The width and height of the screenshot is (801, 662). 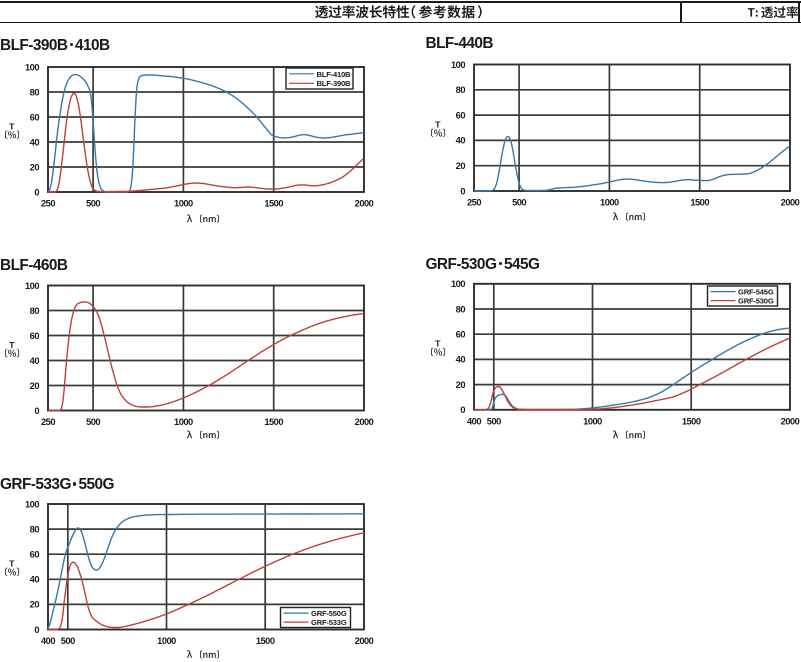 What do you see at coordinates (334, 83) in the screenshot?
I see `svg-text: BLF-390B` at bounding box center [334, 83].